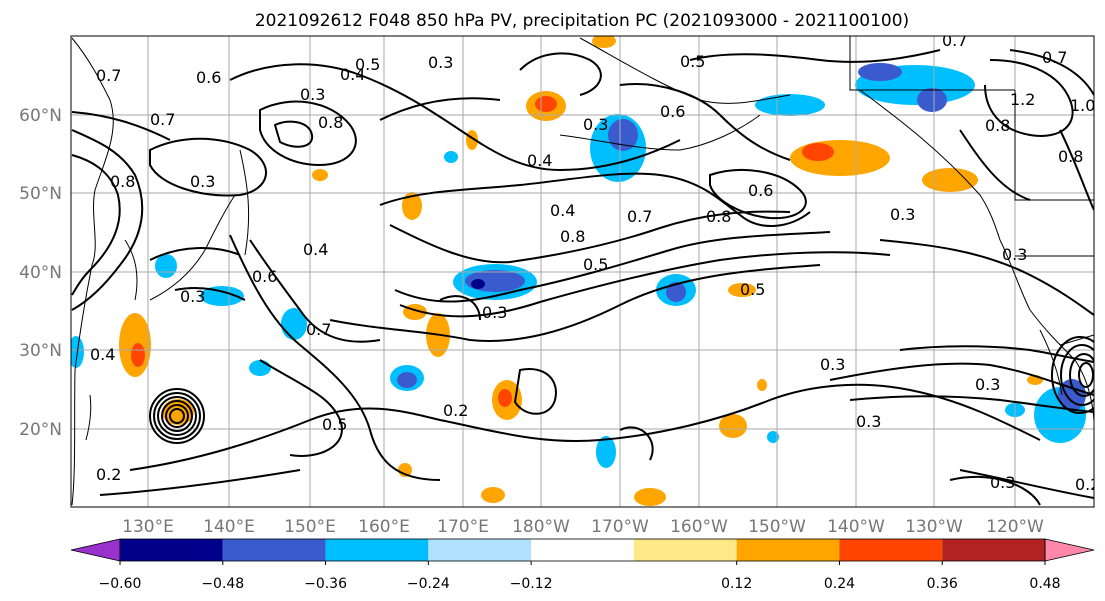  What do you see at coordinates (650, 497) in the screenshot?
I see `shade-orange-sp2` at bounding box center [650, 497].